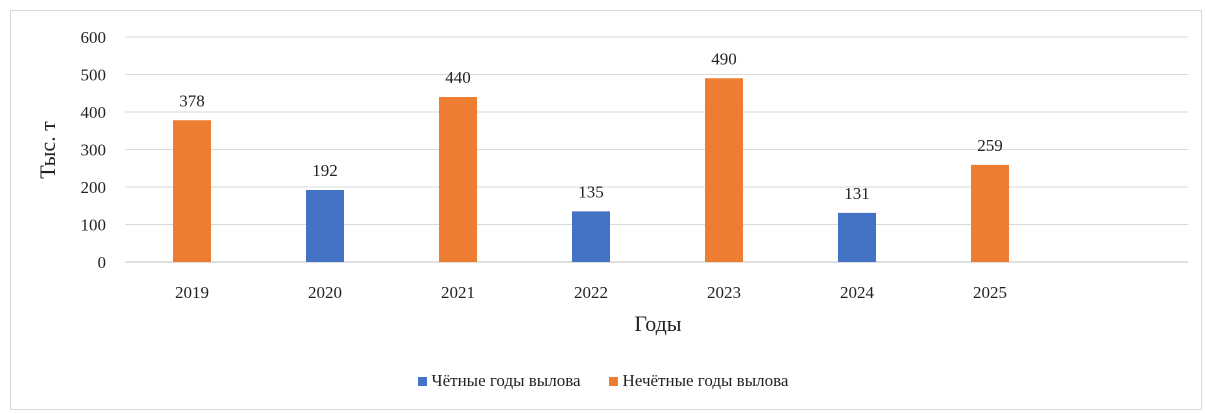 The height and width of the screenshot is (414, 1206). What do you see at coordinates (657, 323) in the screenshot?
I see `x-axis-title: Годы` at bounding box center [657, 323].